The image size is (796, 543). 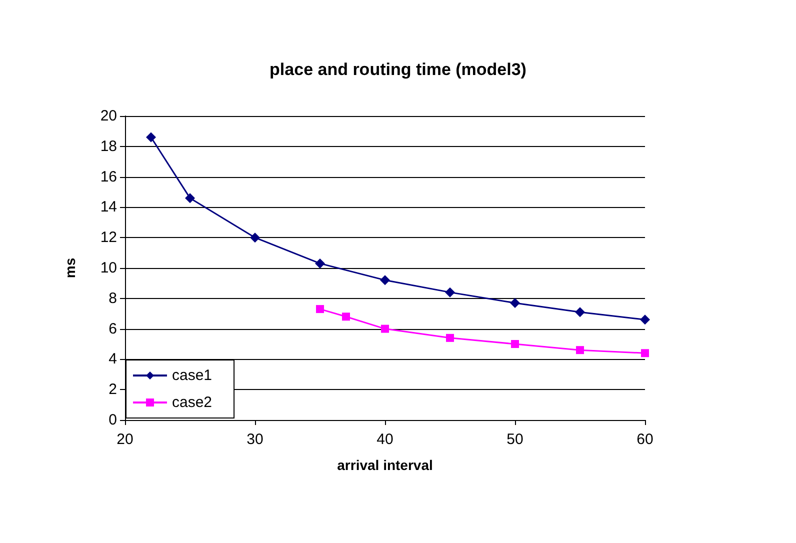 I want to click on y-tick-label: 14, so click(x=108, y=207).